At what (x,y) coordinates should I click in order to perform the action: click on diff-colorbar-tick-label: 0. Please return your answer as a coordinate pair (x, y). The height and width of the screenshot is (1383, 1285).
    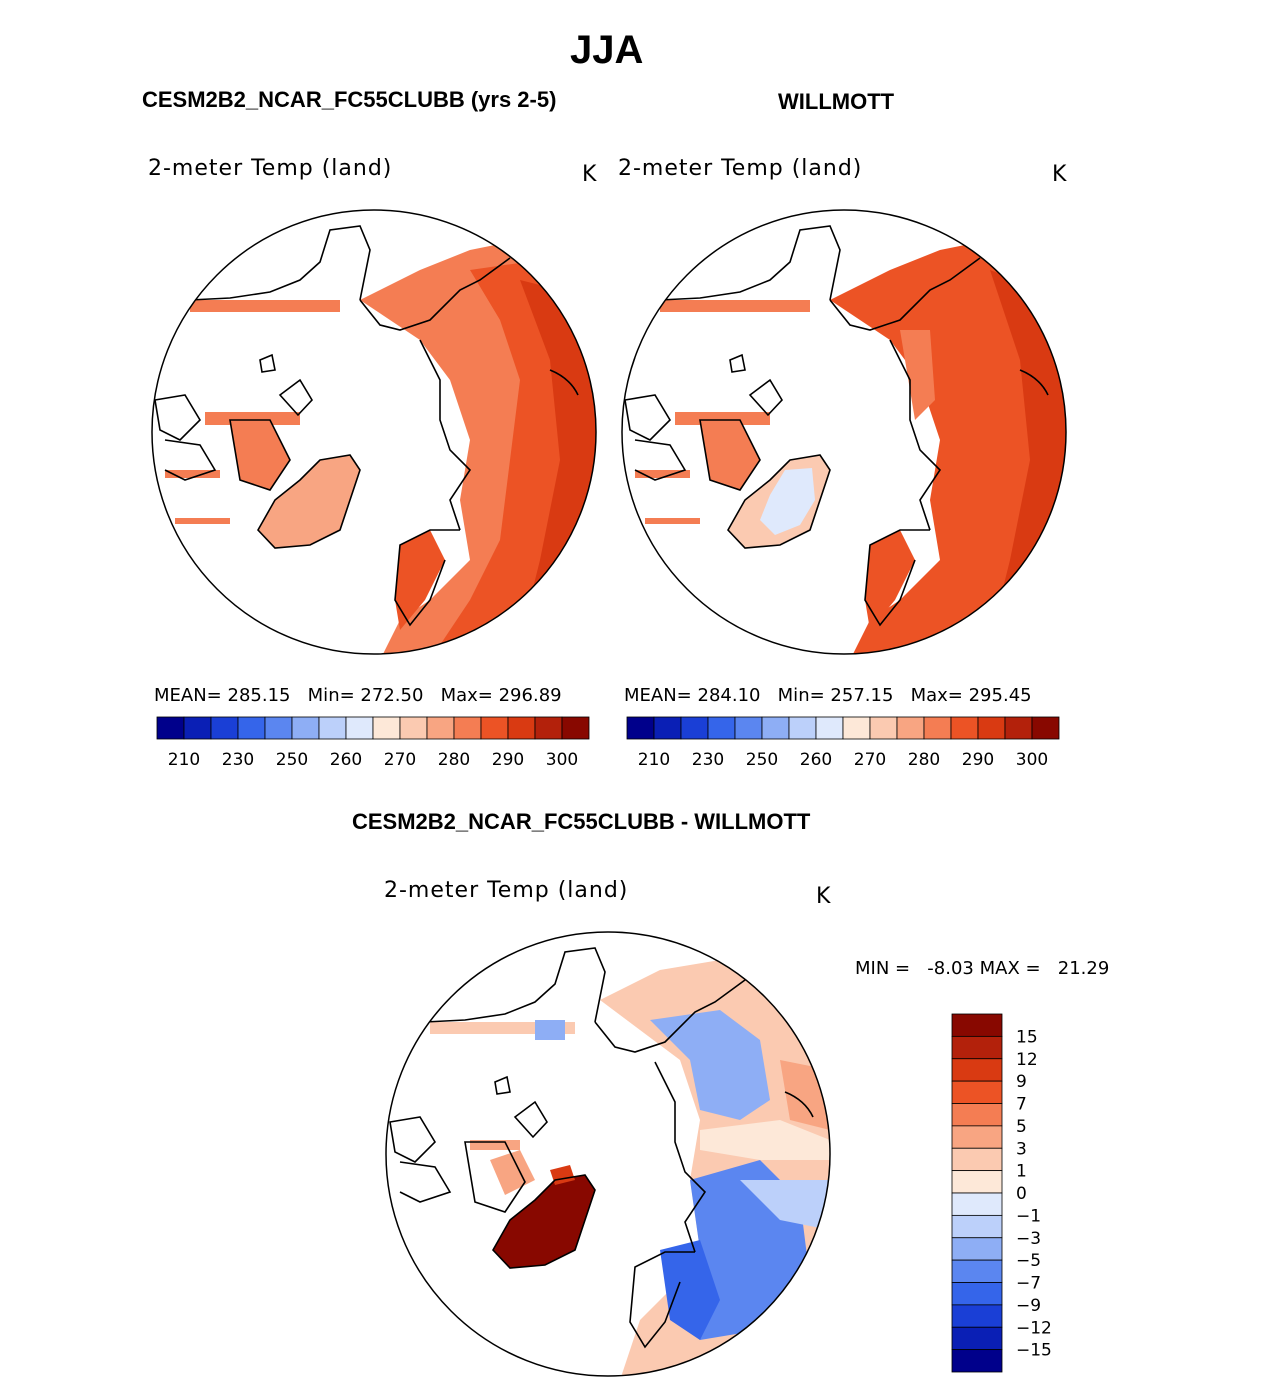
    Looking at the image, I should click on (1021, 1194).